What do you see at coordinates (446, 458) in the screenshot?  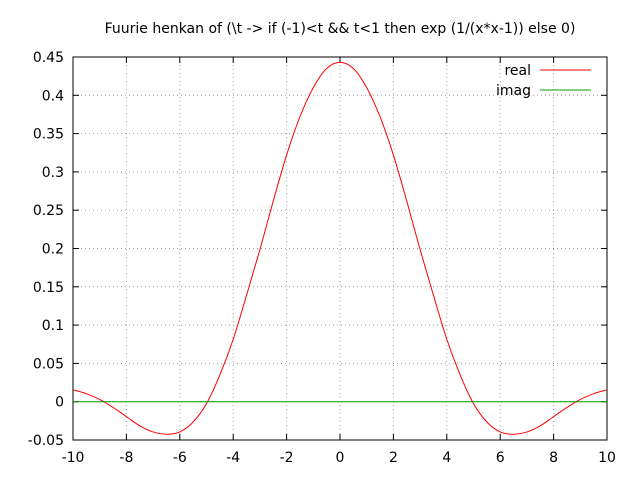 I see `x-tick-label: 4` at bounding box center [446, 458].